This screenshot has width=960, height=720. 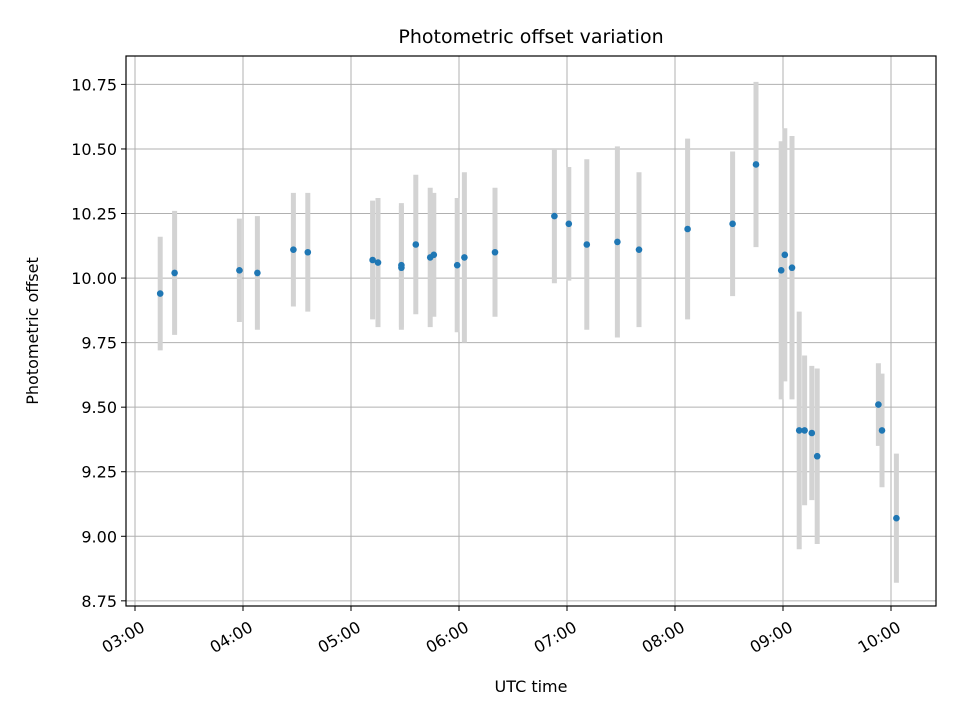 I want to click on y-tick-label: 10.00, so click(x=94, y=278).